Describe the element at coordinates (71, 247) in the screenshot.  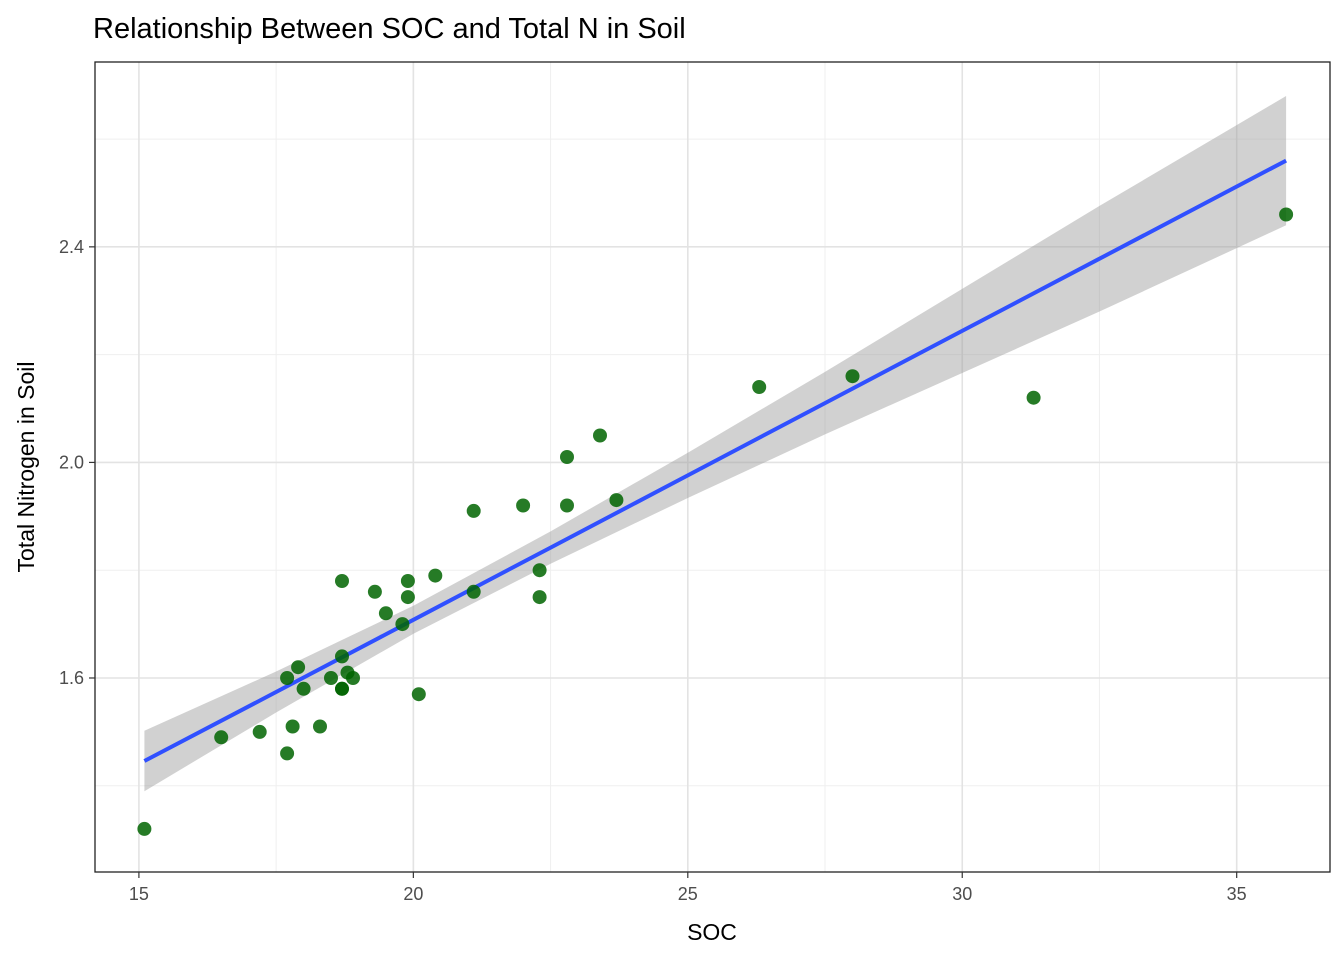
I see `y-tick-label: 2.4` at that location.